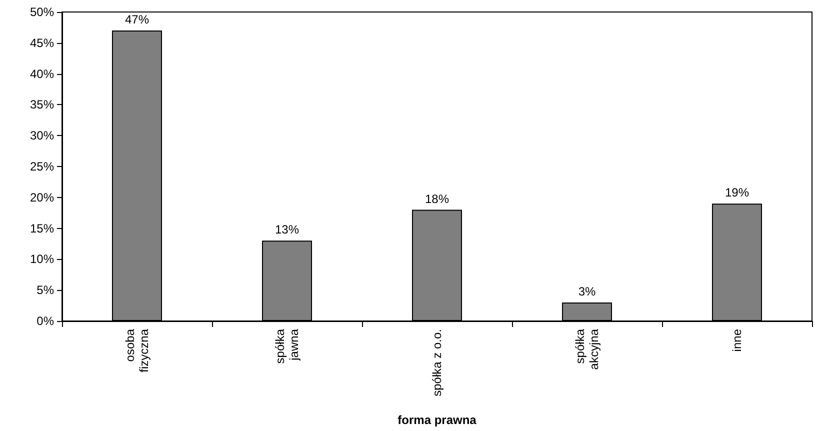 This screenshot has width=821, height=431. Describe the element at coordinates (587, 349) in the screenshot. I see `x-tick-label: spółka akcyjna` at that location.